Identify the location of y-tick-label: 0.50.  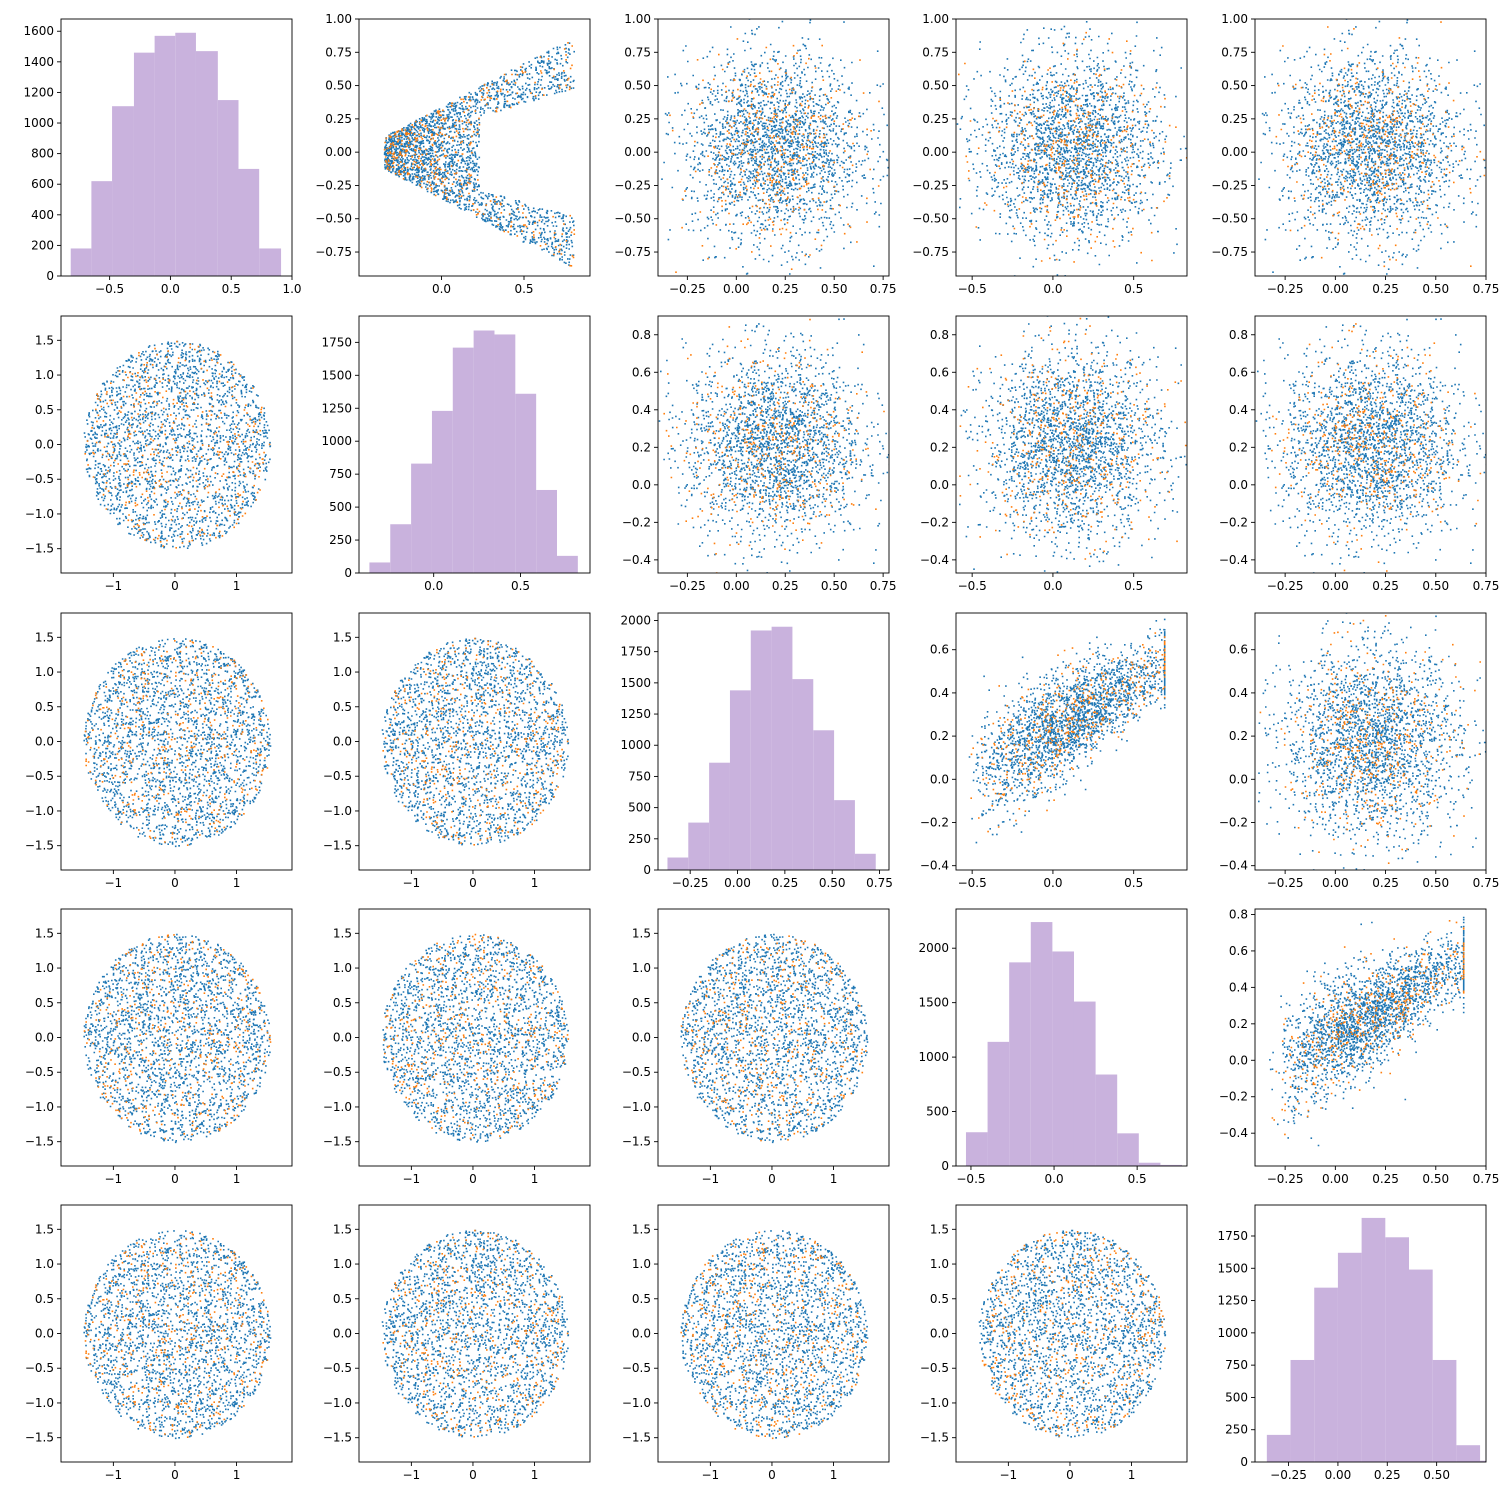
(935, 86).